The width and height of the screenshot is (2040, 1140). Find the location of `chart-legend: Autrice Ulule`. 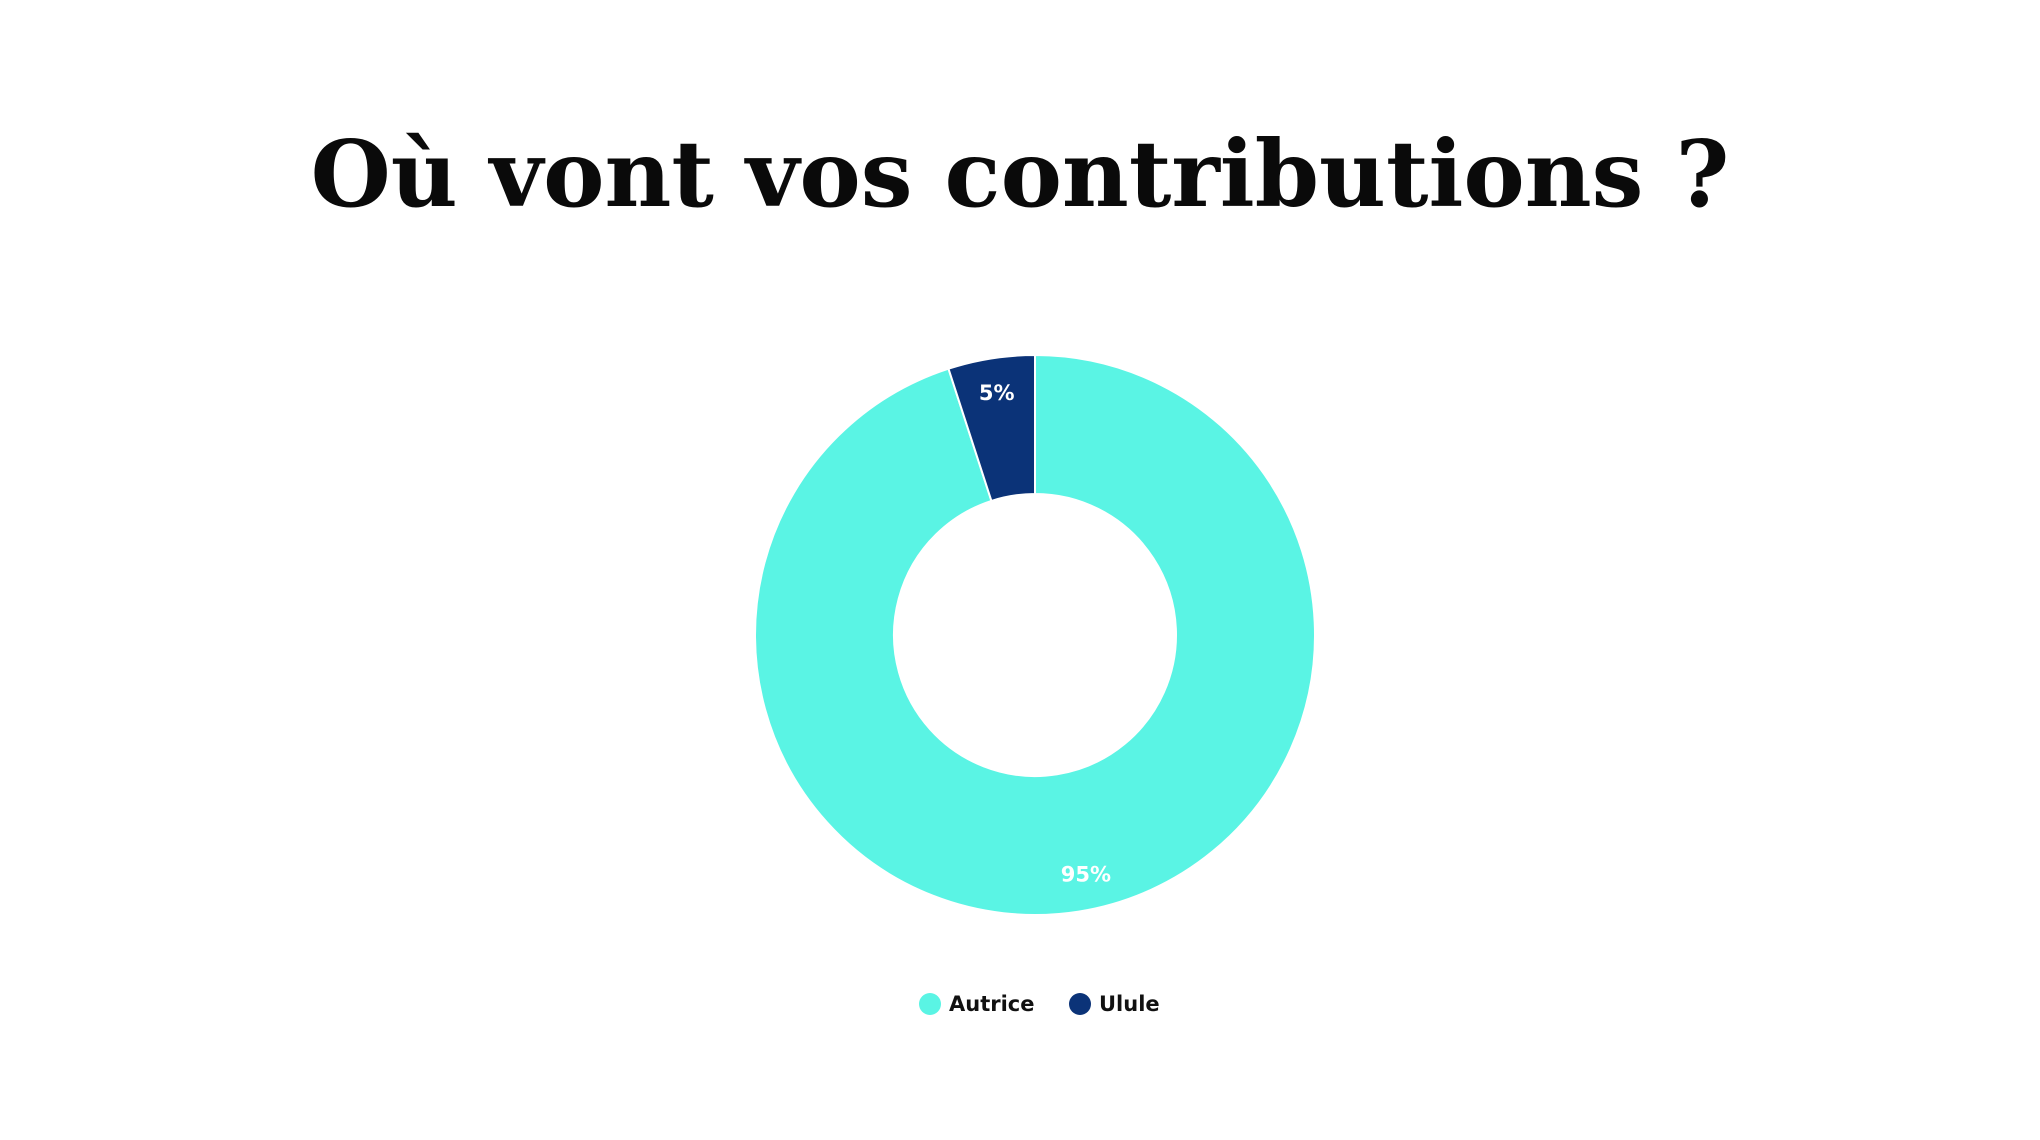

chart-legend: Autrice Ulule is located at coordinates (1039, 1004).